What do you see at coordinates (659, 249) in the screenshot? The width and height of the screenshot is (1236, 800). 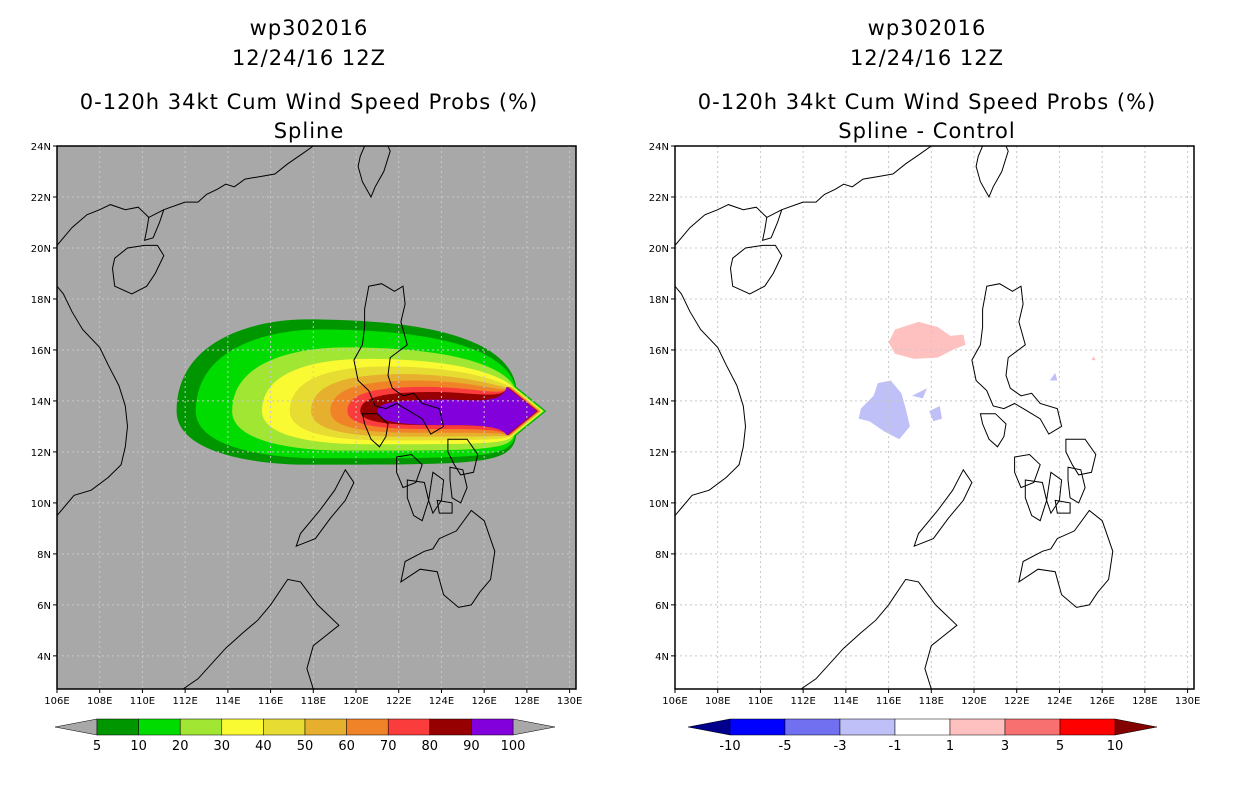 I see `lat-tick-label: 20N` at bounding box center [659, 249].